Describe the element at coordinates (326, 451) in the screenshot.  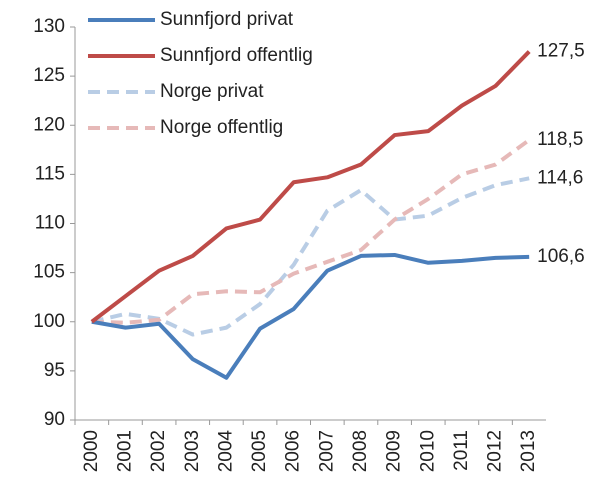
I see `x-tick-label: 2007` at that location.